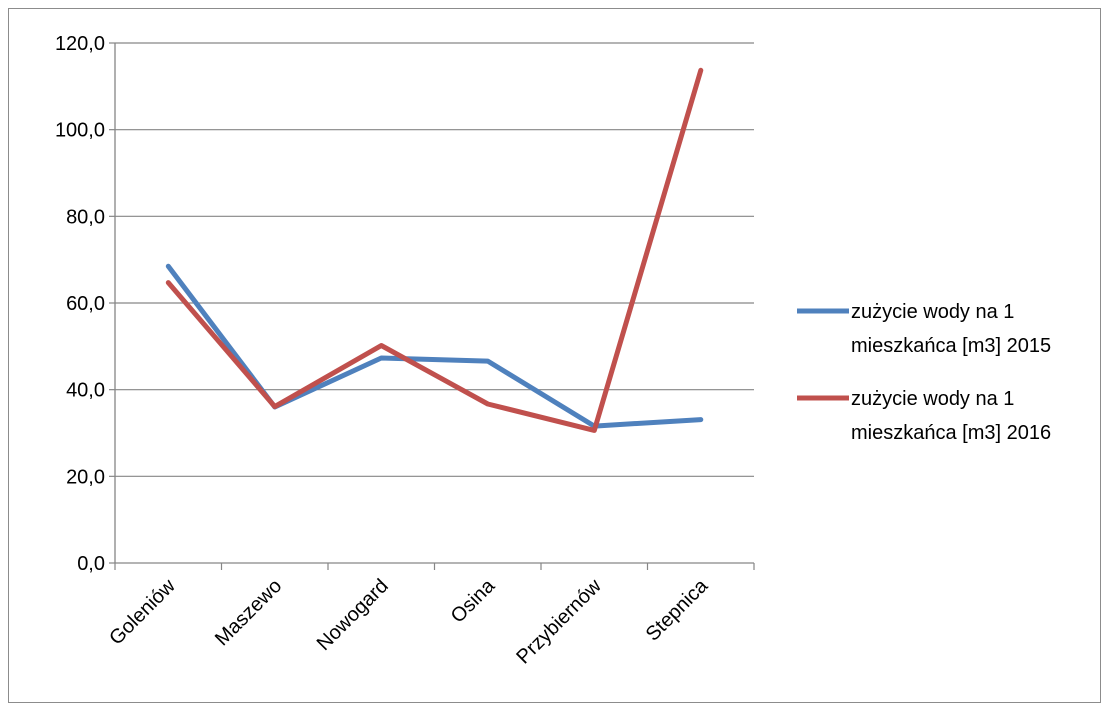  I want to click on x-tick-label: Stepnica, so click(677, 609).